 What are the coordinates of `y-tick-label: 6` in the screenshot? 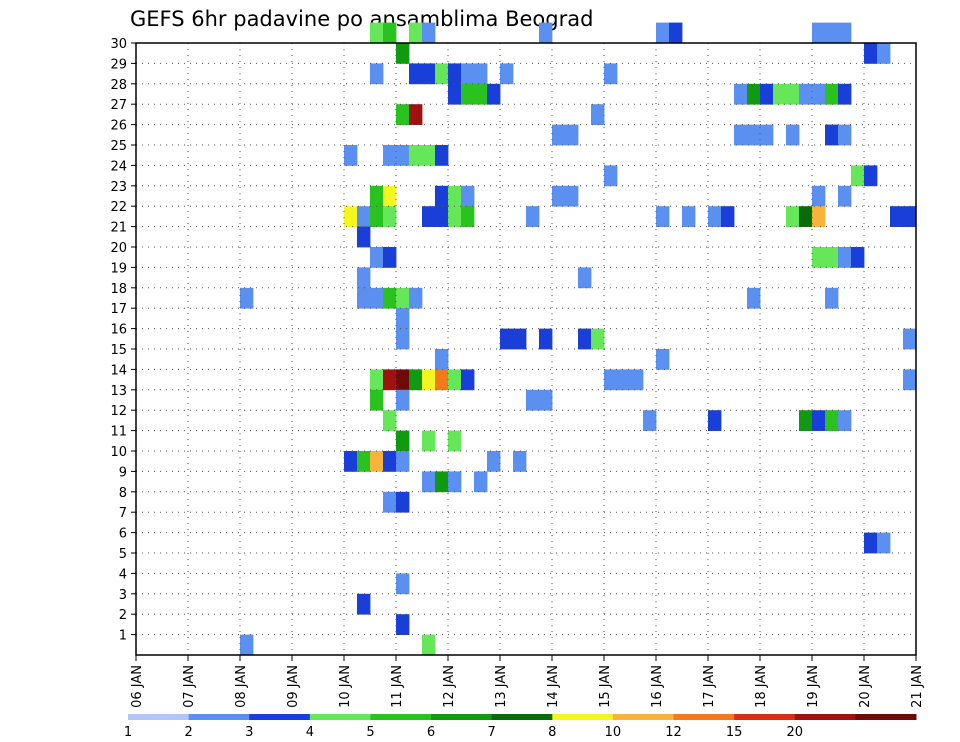 It's located at (123, 534).